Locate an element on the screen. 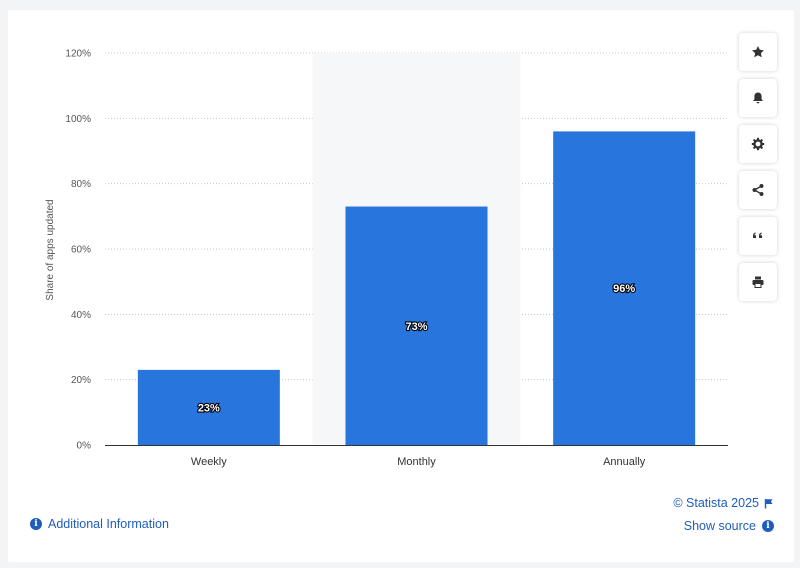 Image resolution: width=800 pixels, height=568 pixels. y-axis-label: Share of apps updated is located at coordinates (50, 249).